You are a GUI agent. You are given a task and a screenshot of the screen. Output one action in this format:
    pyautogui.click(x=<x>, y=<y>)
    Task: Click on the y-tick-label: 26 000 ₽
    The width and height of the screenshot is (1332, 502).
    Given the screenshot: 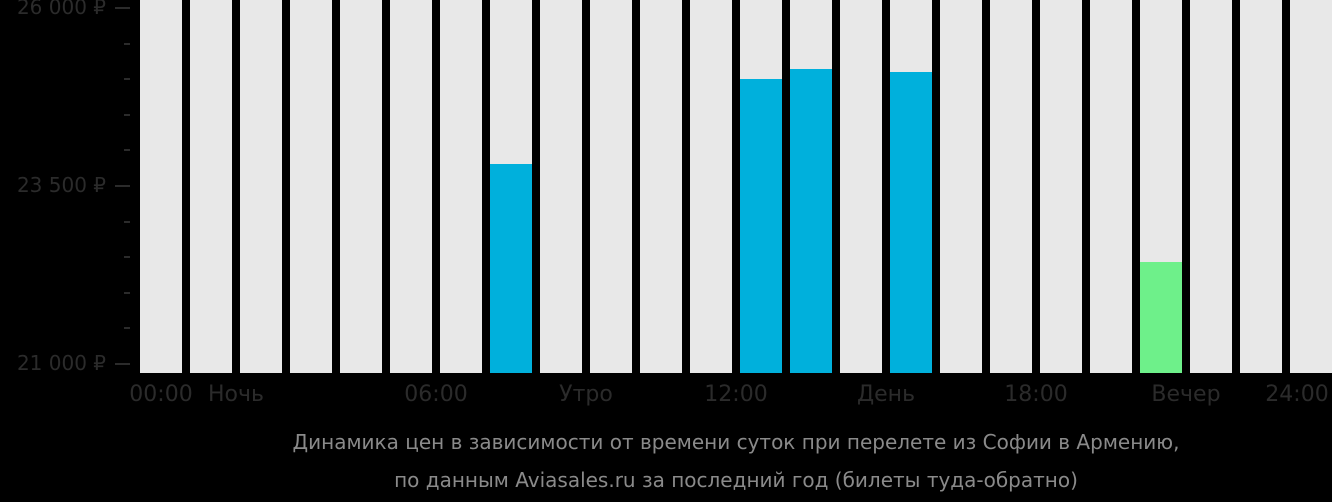 What is the action you would take?
    pyautogui.click(x=61, y=9)
    